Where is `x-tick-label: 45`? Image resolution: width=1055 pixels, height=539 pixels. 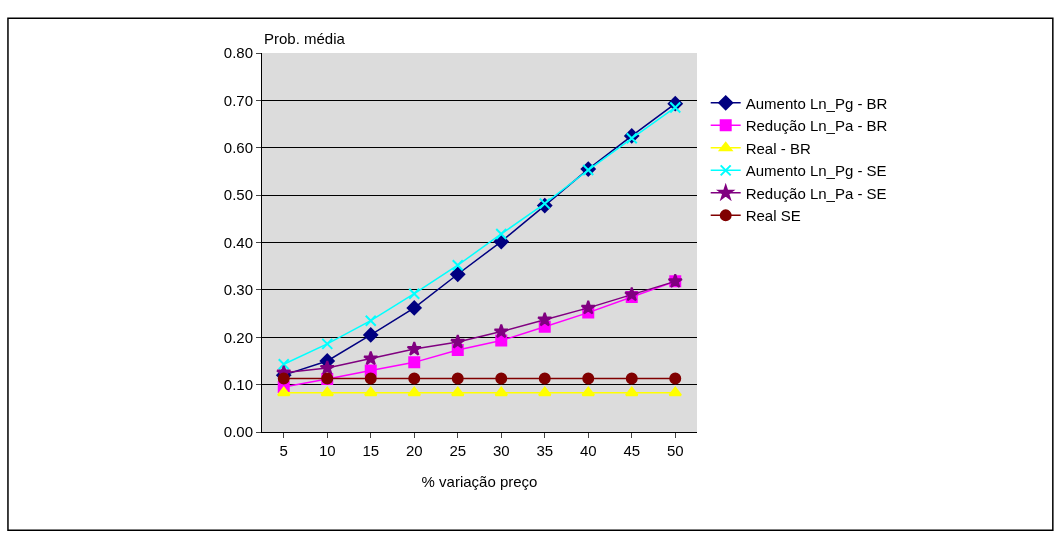
x-tick-label: 45 is located at coordinates (632, 450).